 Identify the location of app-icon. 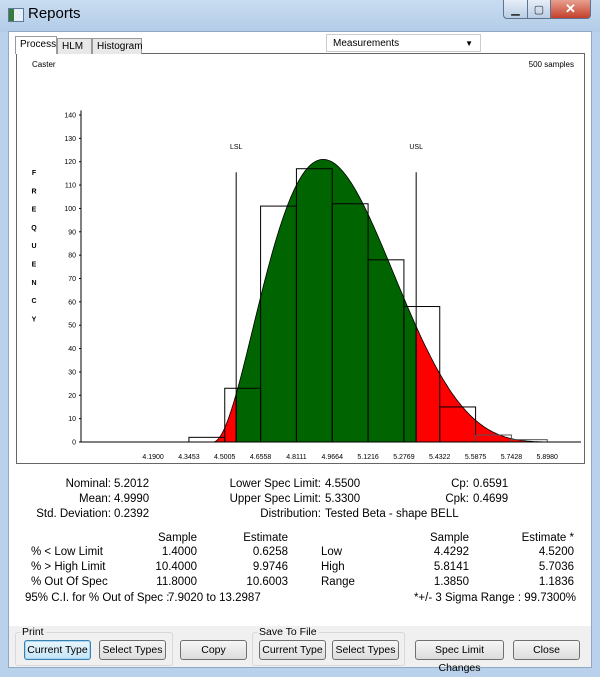
(16, 15).